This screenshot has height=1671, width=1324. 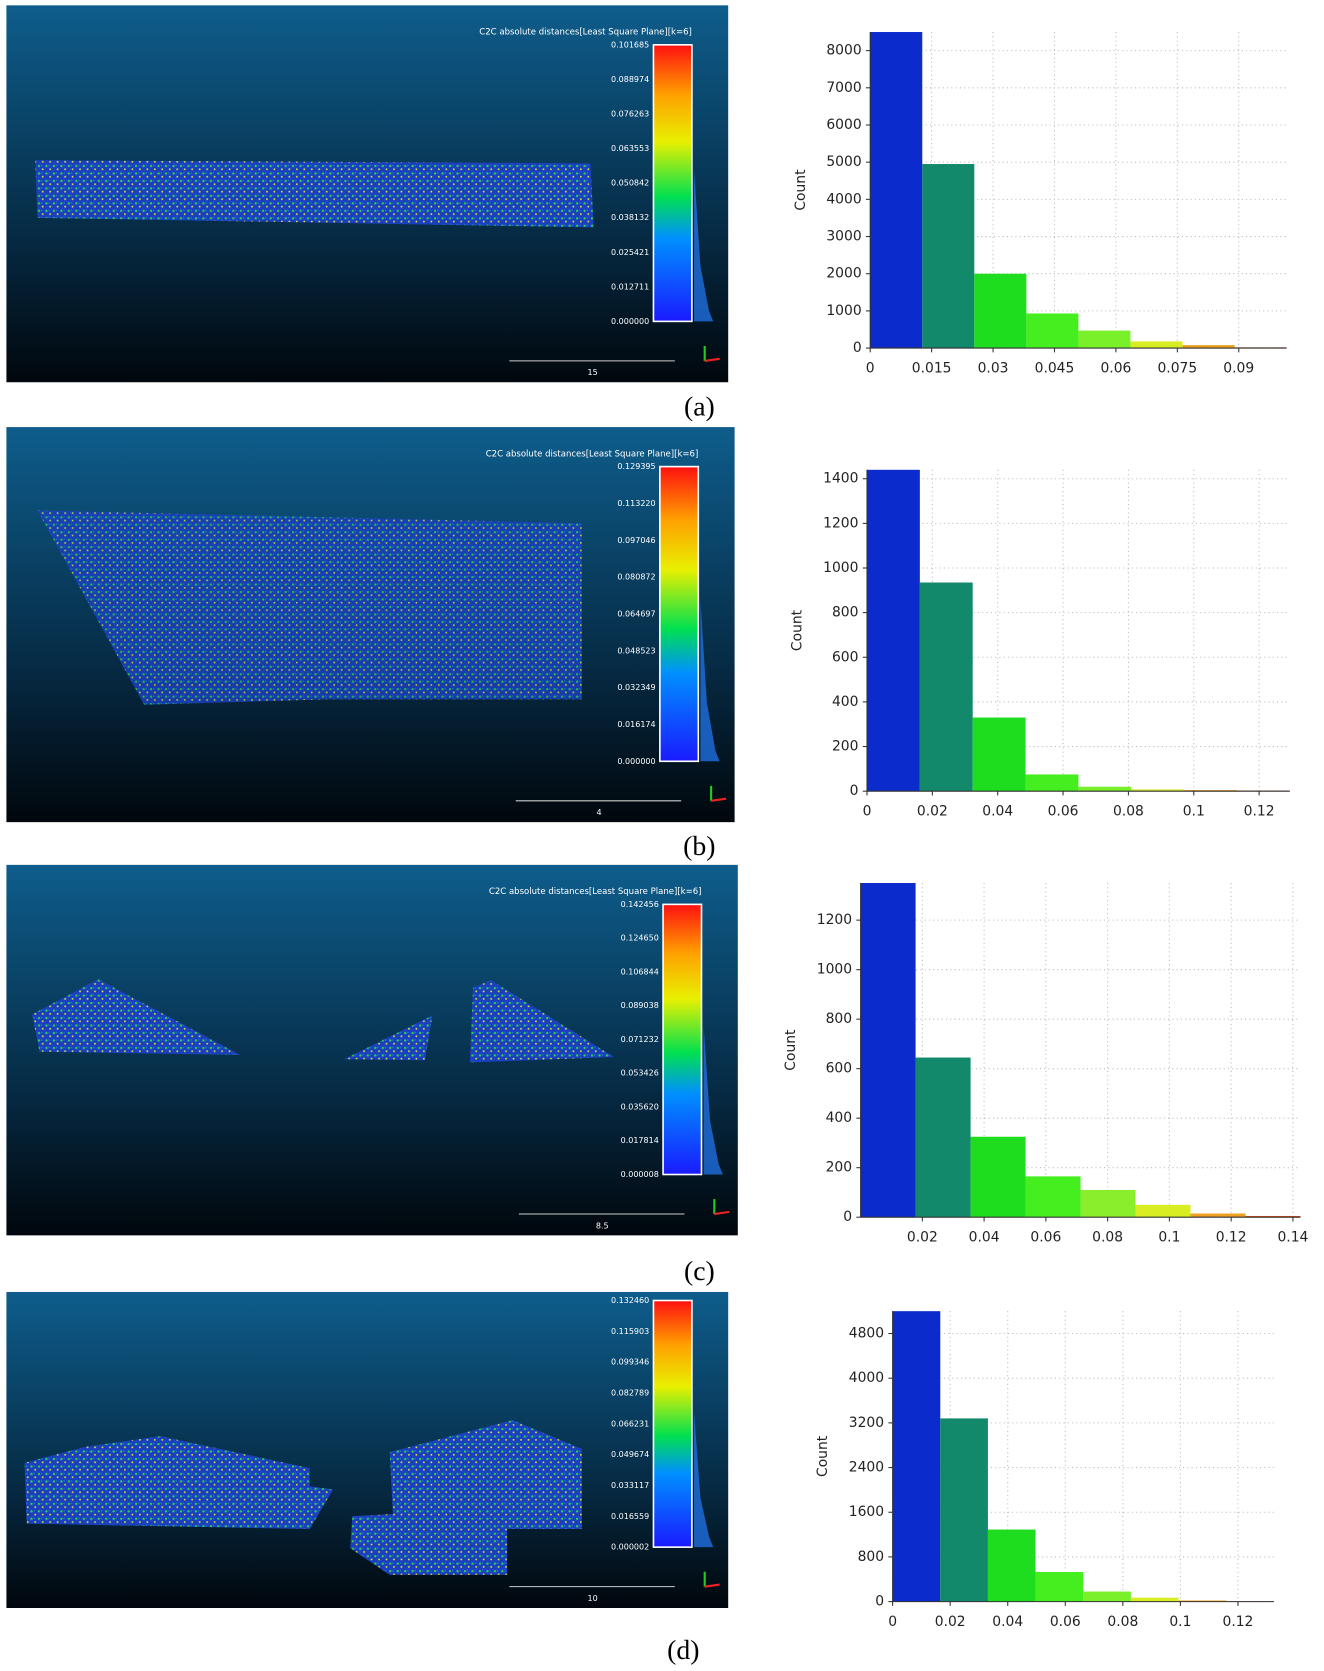 I want to click on scale-label: 0.000008, so click(x=640, y=1174).